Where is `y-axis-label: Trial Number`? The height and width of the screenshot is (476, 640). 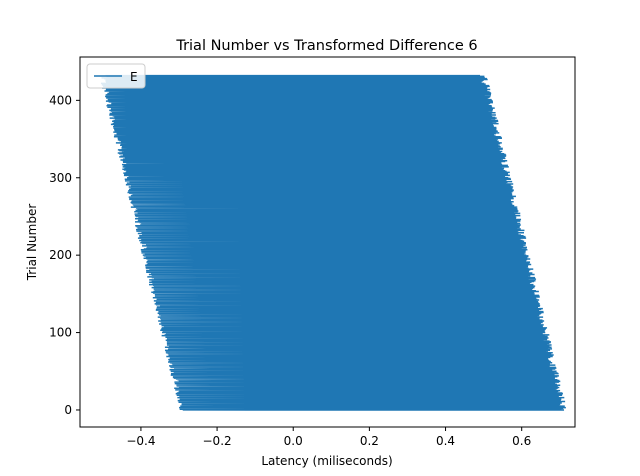 y-axis-label: Trial Number is located at coordinates (32, 243).